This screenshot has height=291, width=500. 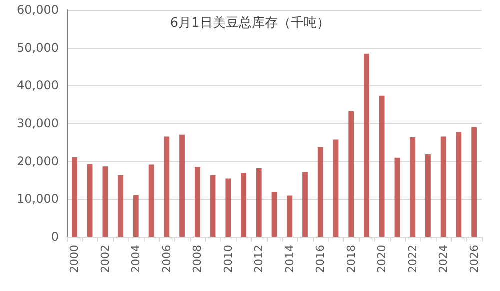 I want to click on y-tick-label: 50,000, so click(x=38, y=47).